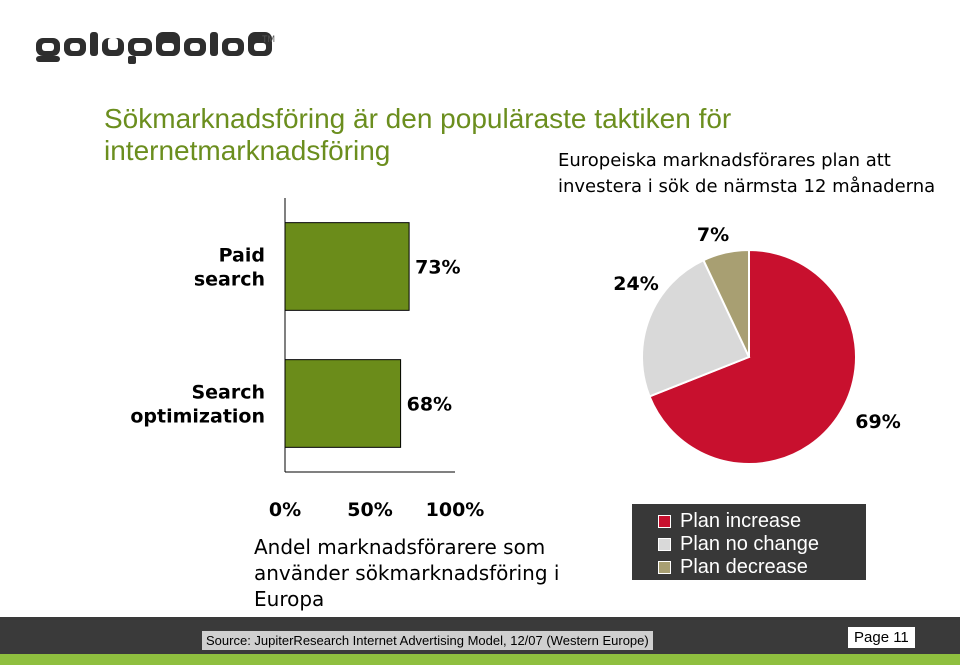  What do you see at coordinates (154, 48) in the screenshot?
I see `getupdated-logo` at bounding box center [154, 48].